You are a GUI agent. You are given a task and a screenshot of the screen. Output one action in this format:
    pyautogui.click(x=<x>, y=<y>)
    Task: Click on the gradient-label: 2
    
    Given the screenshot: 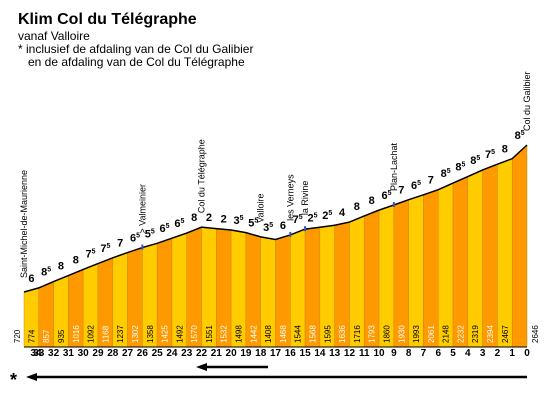 What is the action you would take?
    pyautogui.click(x=224, y=220)
    